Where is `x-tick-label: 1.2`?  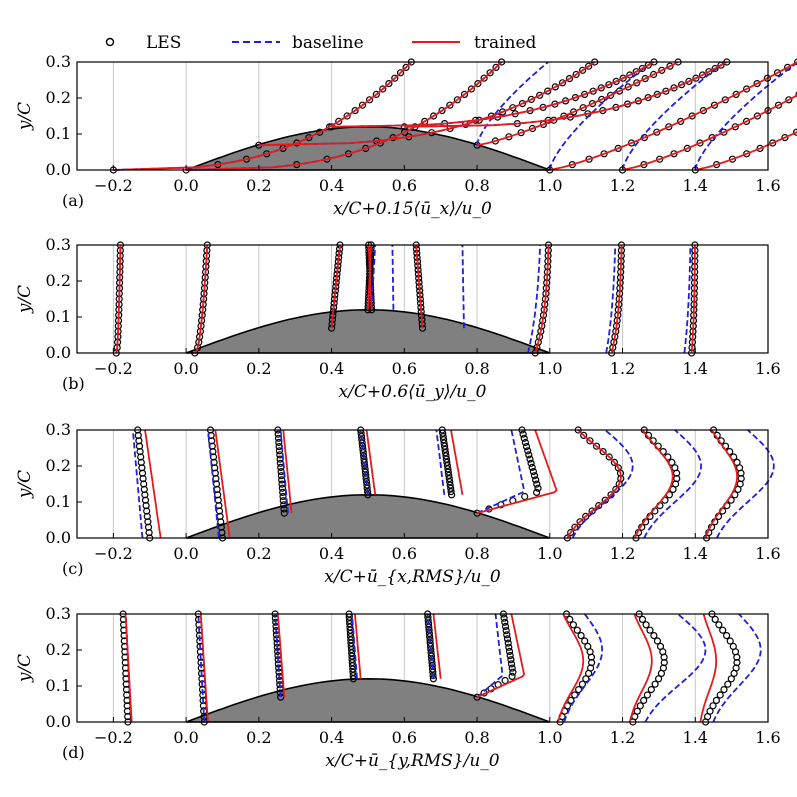
x-tick-label: 1.2 is located at coordinates (622, 185).